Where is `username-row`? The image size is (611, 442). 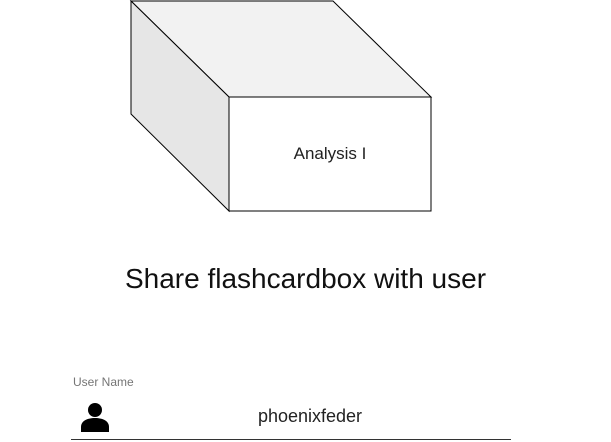 username-row is located at coordinates (291, 417).